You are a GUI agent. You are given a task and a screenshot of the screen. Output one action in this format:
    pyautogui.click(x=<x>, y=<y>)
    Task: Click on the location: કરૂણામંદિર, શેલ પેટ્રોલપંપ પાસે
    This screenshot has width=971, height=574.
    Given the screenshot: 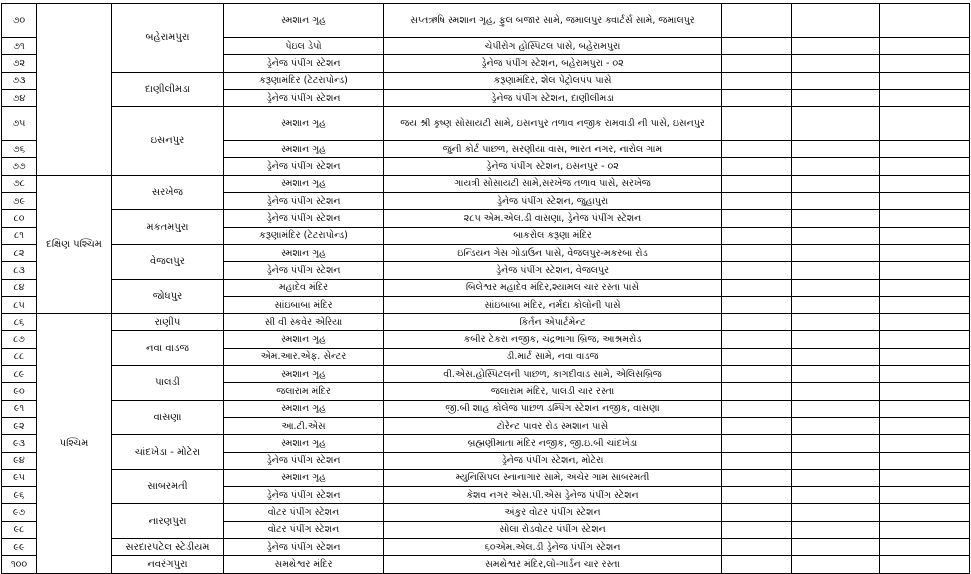 What is the action you would take?
    pyautogui.click(x=552, y=80)
    